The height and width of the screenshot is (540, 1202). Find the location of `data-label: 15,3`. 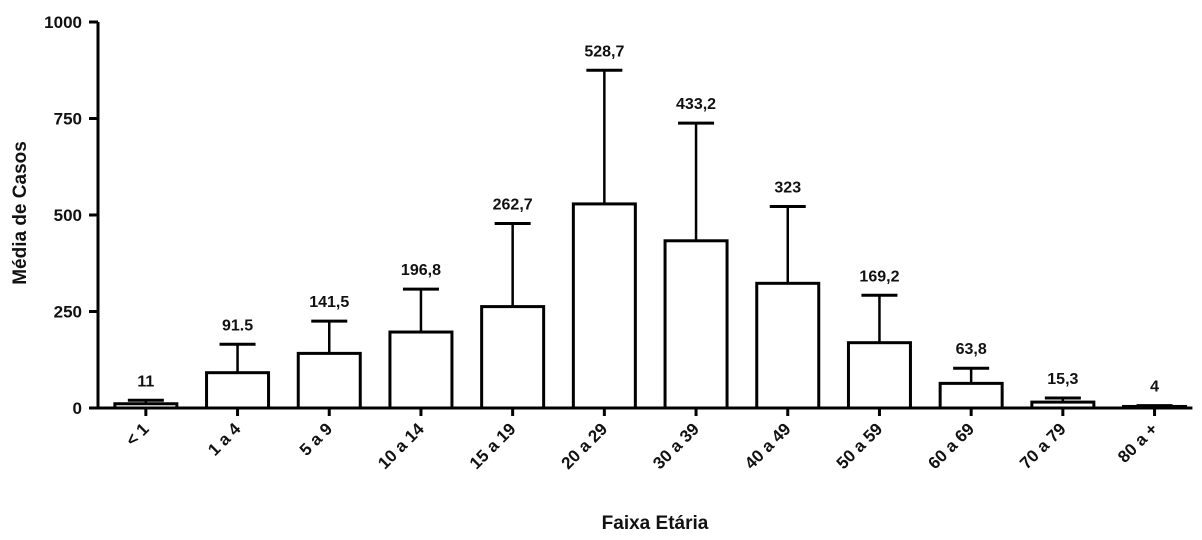

data-label: 15,3 is located at coordinates (1062, 379).